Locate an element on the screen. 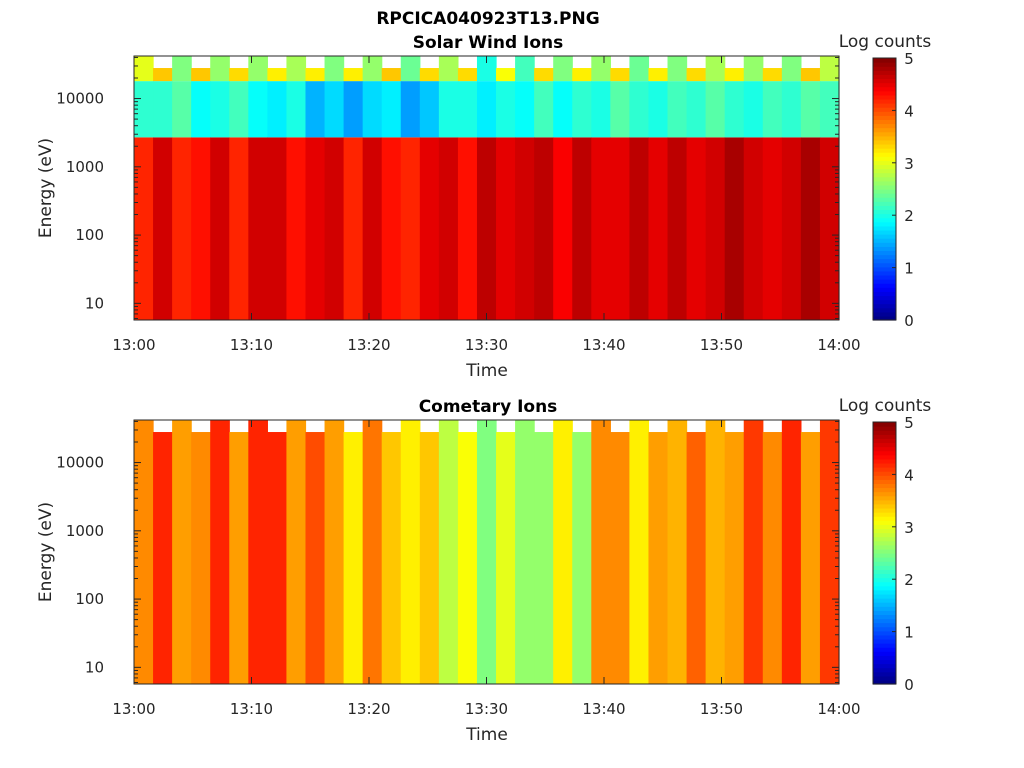 This screenshot has width=1024, height=768. y-tick-label: 10 is located at coordinates (94, 667).